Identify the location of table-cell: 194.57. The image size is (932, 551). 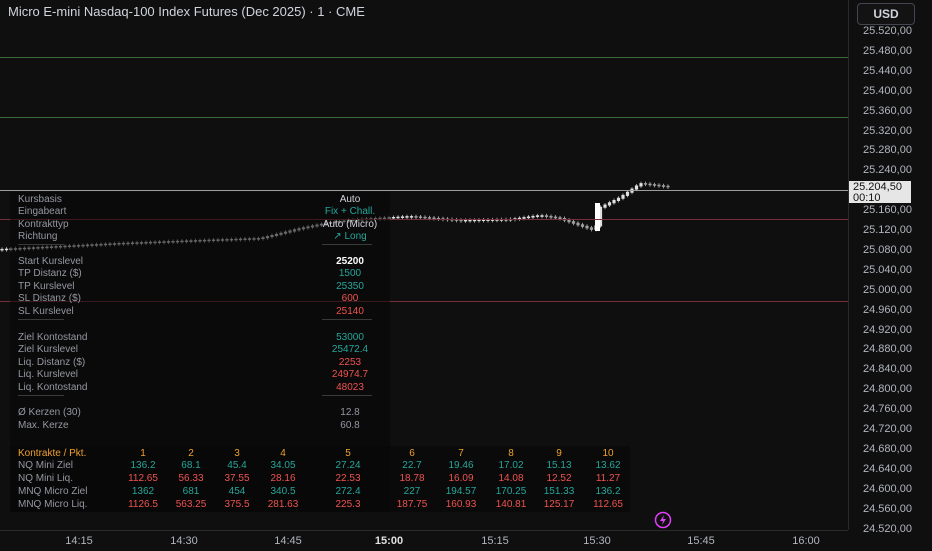
(461, 491).